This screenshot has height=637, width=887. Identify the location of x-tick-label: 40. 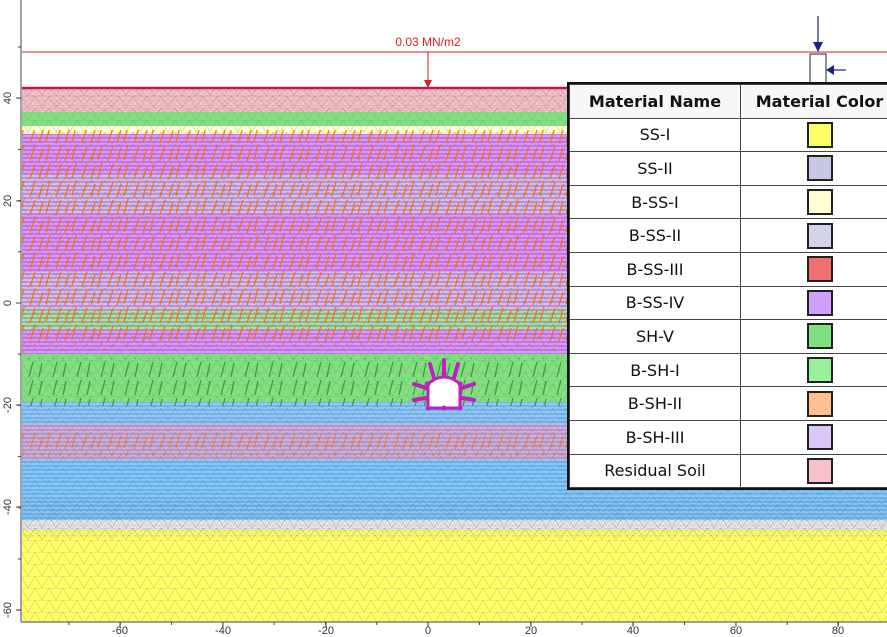
(633, 631).